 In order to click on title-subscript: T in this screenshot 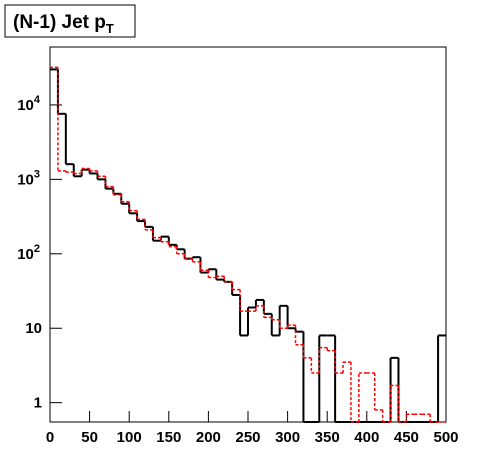, I will do `click(110, 28)`.